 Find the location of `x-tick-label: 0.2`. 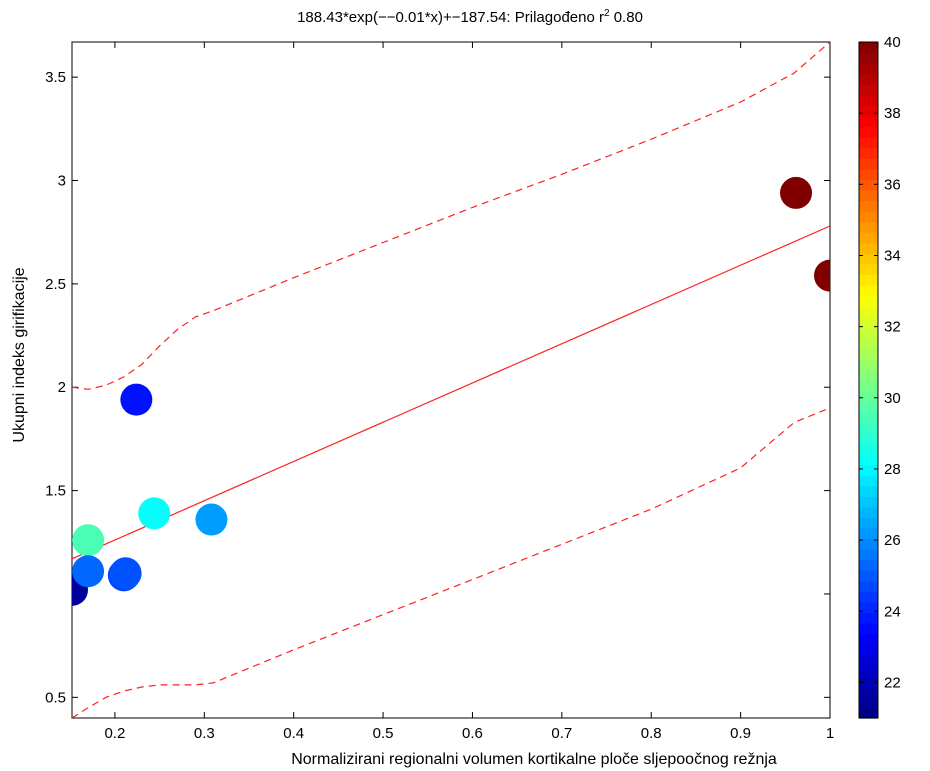

x-tick-label: 0.2 is located at coordinates (114, 733).